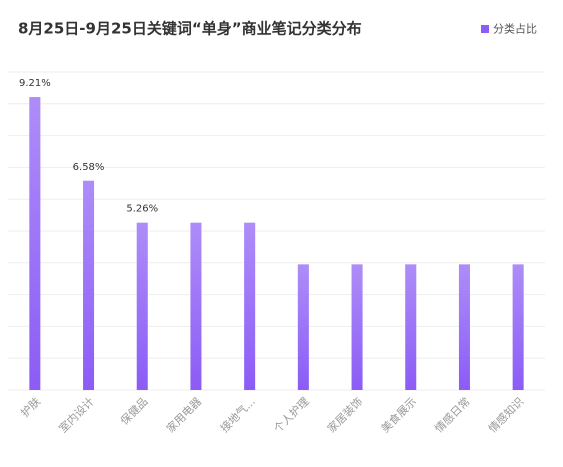 This screenshot has width=563, height=467. Describe the element at coordinates (89, 167) in the screenshot. I see `value-label: 6.58%` at that location.